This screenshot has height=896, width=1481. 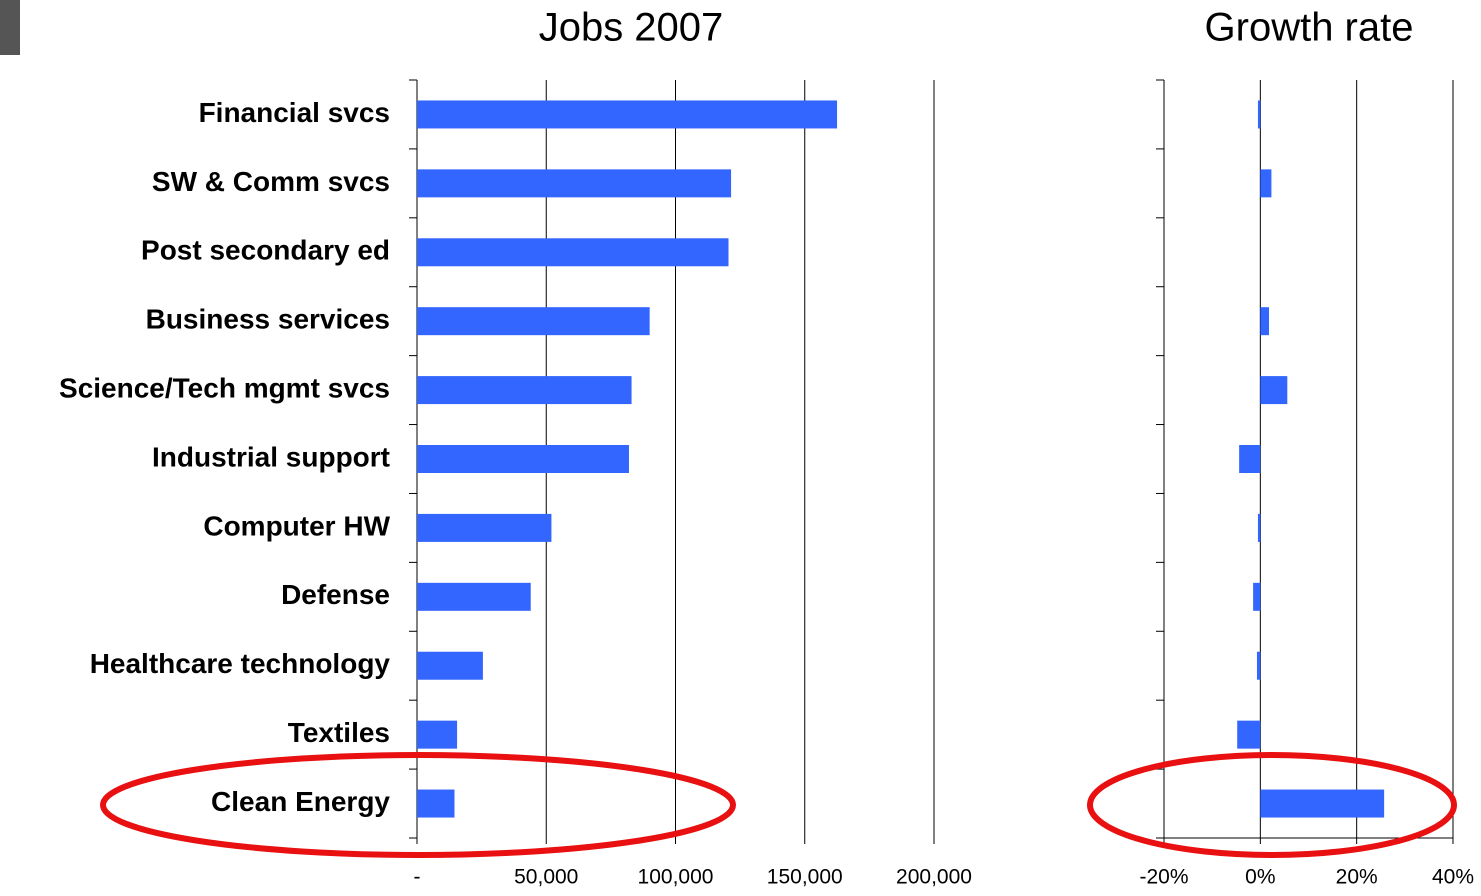 What do you see at coordinates (271, 456) in the screenshot?
I see `category-label: Industrial support` at bounding box center [271, 456].